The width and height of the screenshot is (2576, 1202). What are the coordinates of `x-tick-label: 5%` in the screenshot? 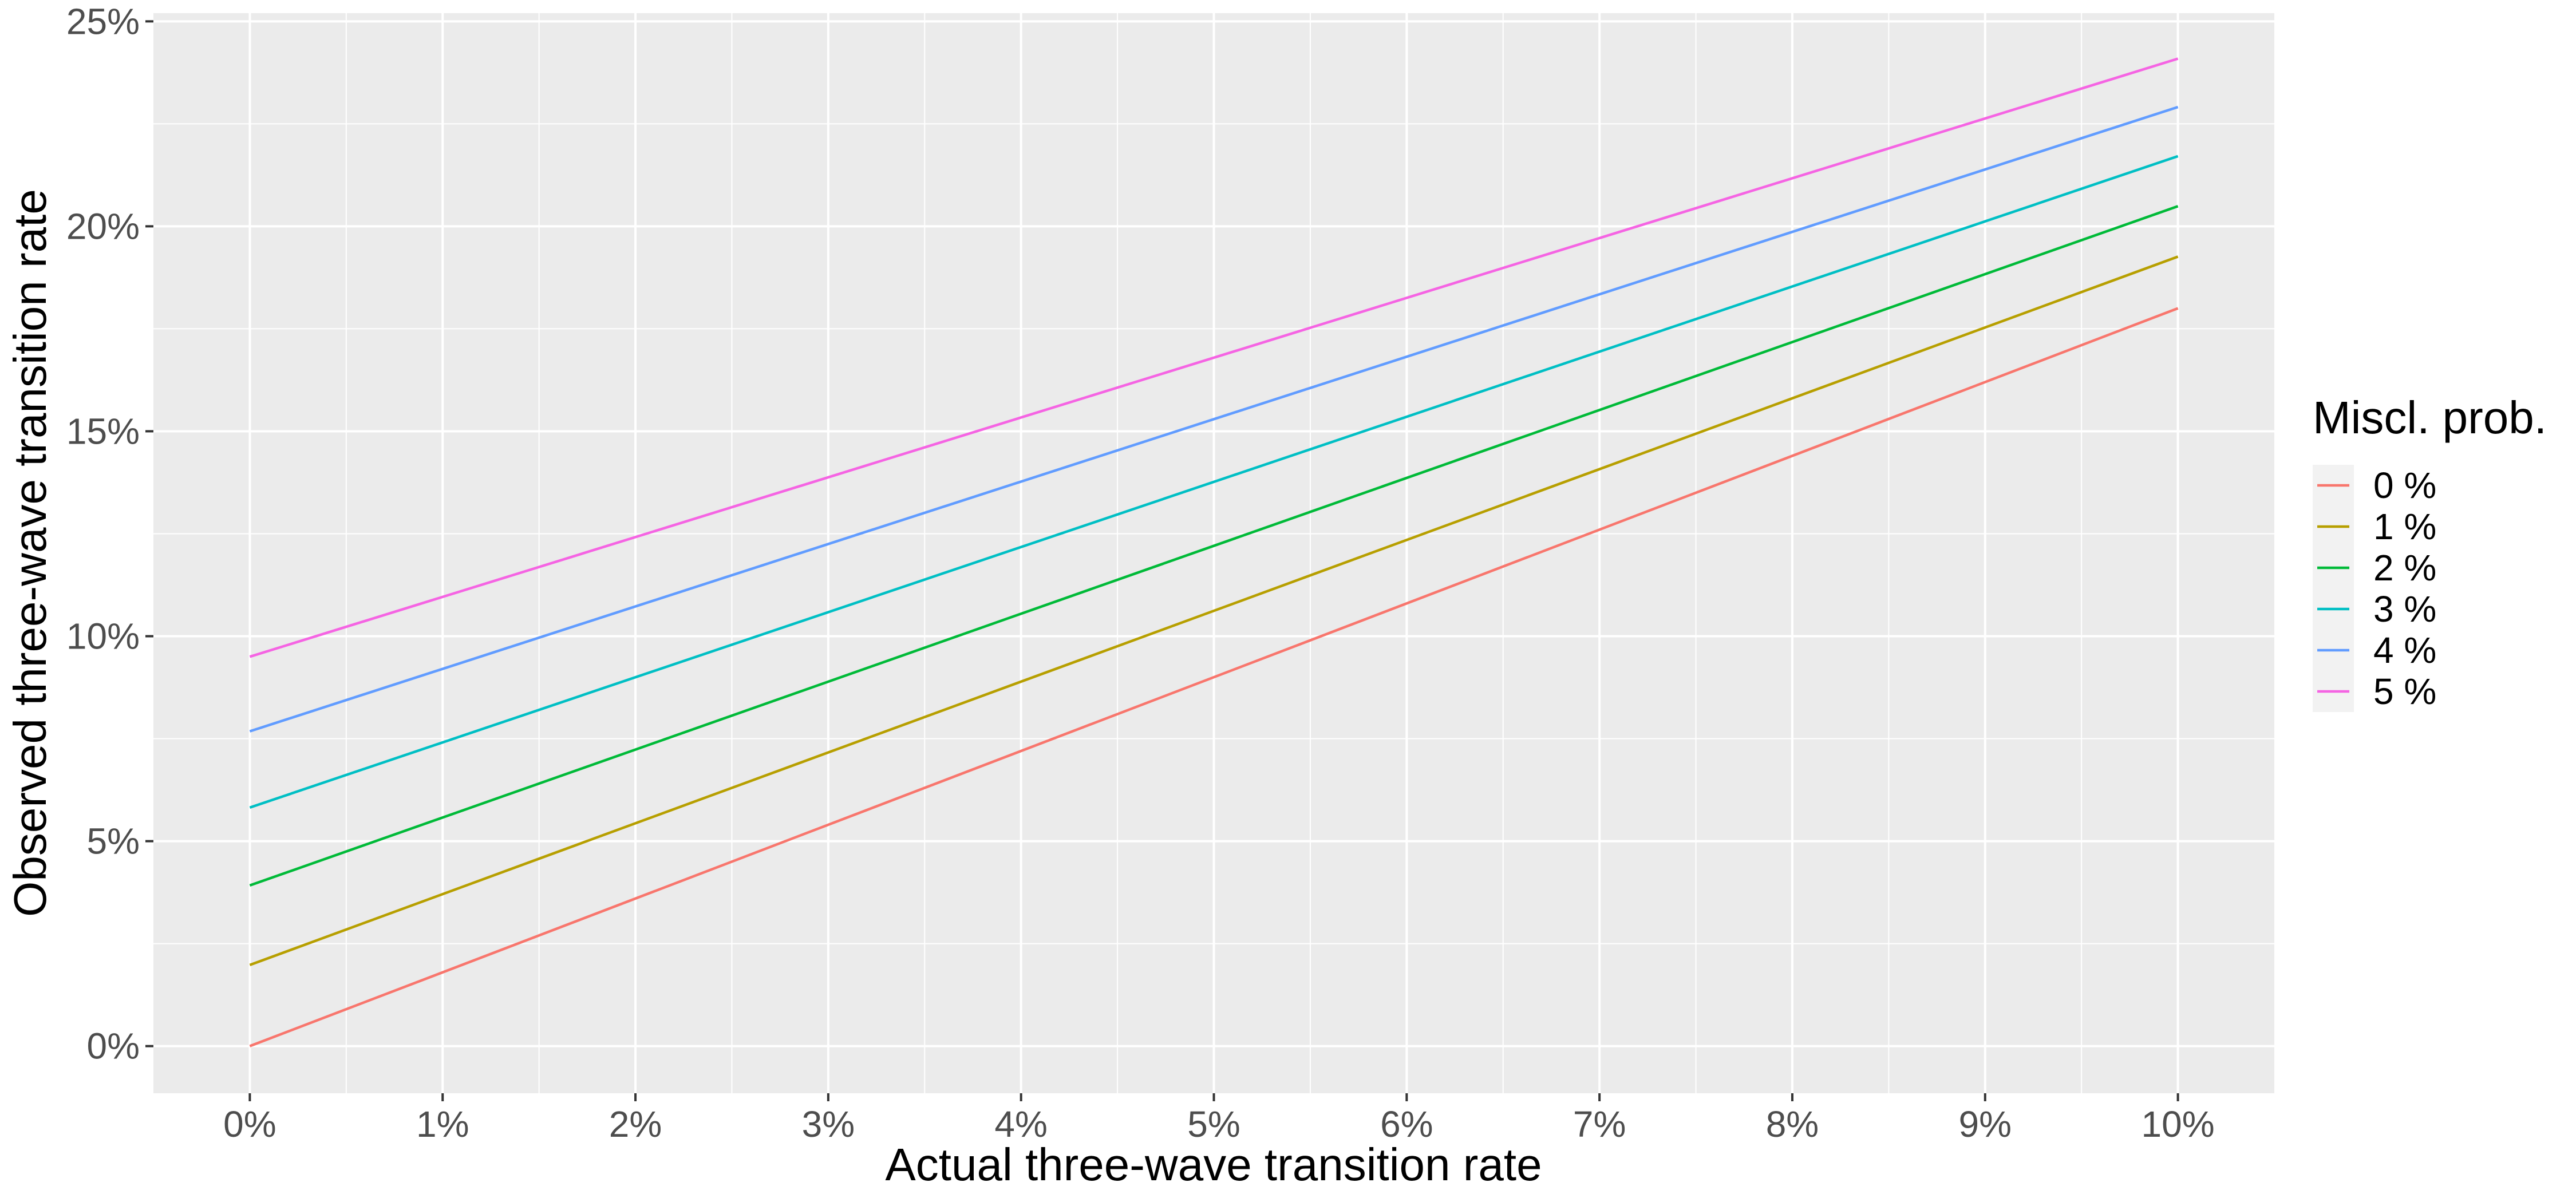 It's located at (1213, 1124).